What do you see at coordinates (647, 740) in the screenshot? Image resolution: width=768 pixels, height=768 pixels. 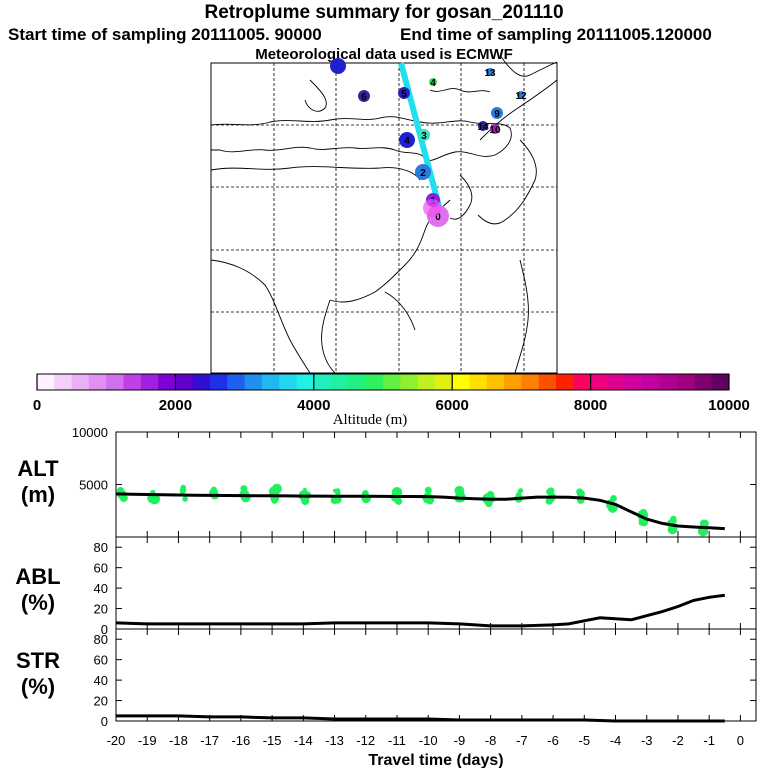 I see `x-tick-label: -3` at bounding box center [647, 740].